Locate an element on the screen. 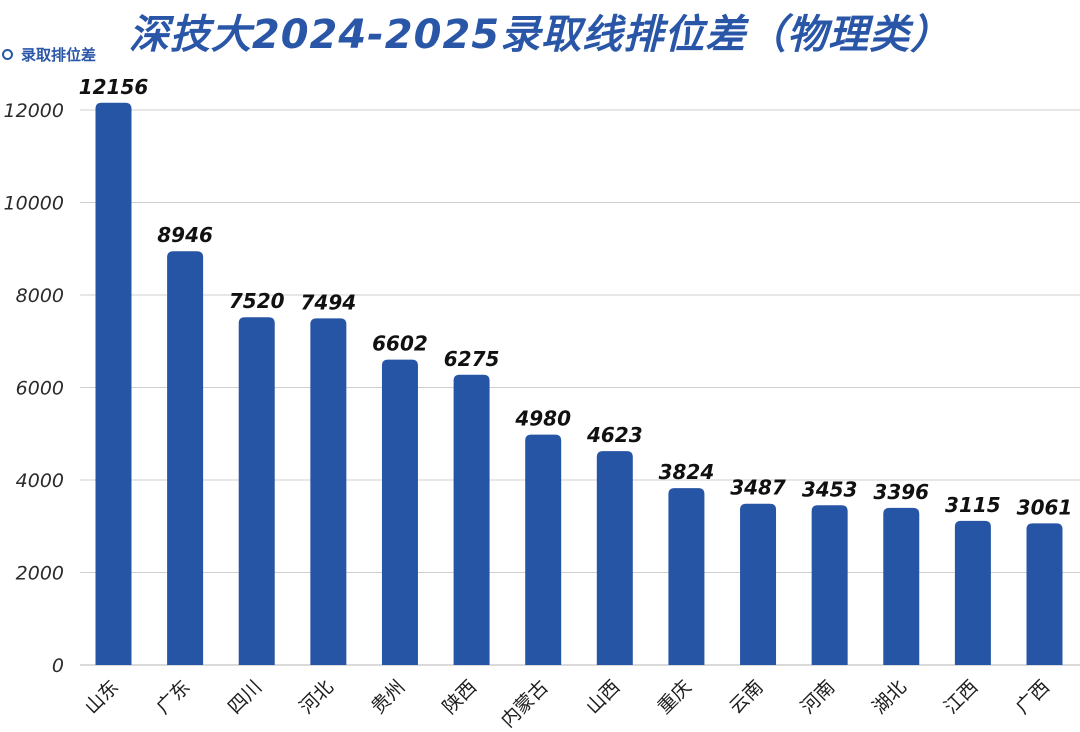 This screenshot has height=732, width=1080. category-label: 陕西 is located at coordinates (460, 697).